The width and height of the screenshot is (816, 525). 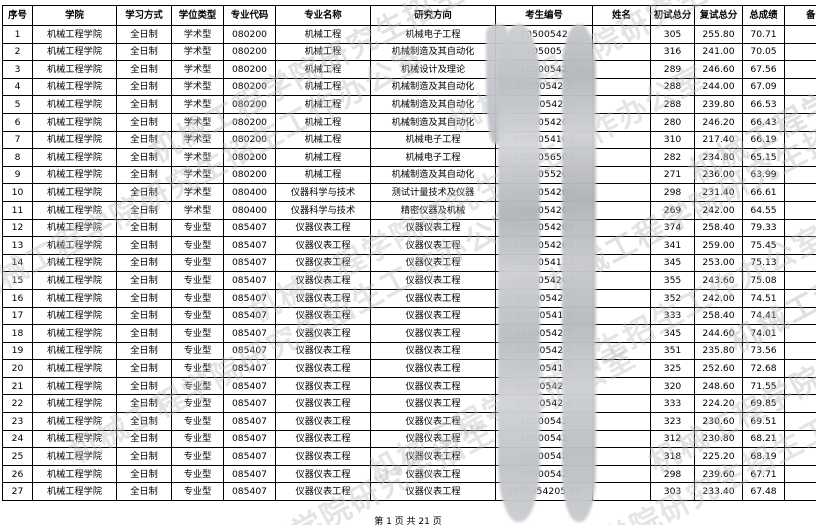 What do you see at coordinates (672, 263) in the screenshot?
I see `cell-first_score: 345` at bounding box center [672, 263].